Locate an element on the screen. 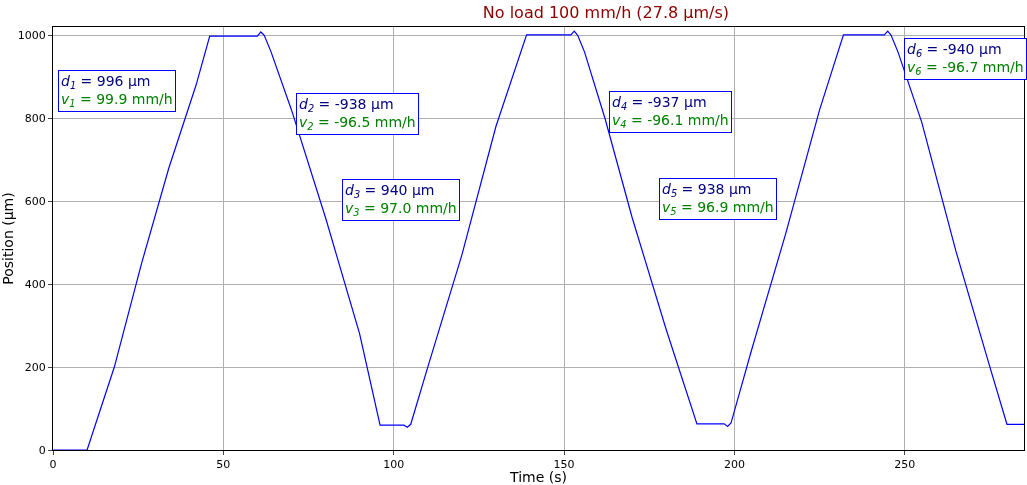 This screenshot has height=485, width=1027. y-tick-label: 1000 is located at coordinates (31, 36).